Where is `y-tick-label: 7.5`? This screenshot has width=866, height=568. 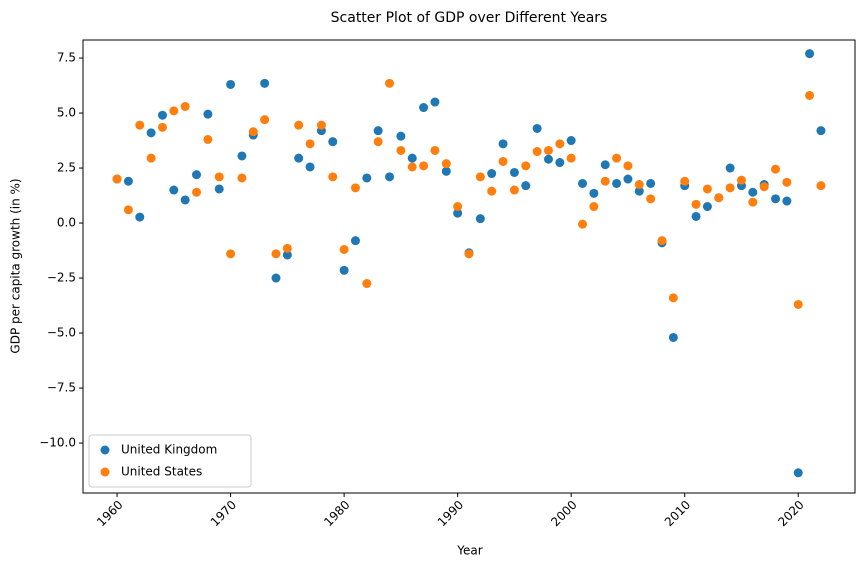 y-tick-label: 7.5 is located at coordinates (66, 58).